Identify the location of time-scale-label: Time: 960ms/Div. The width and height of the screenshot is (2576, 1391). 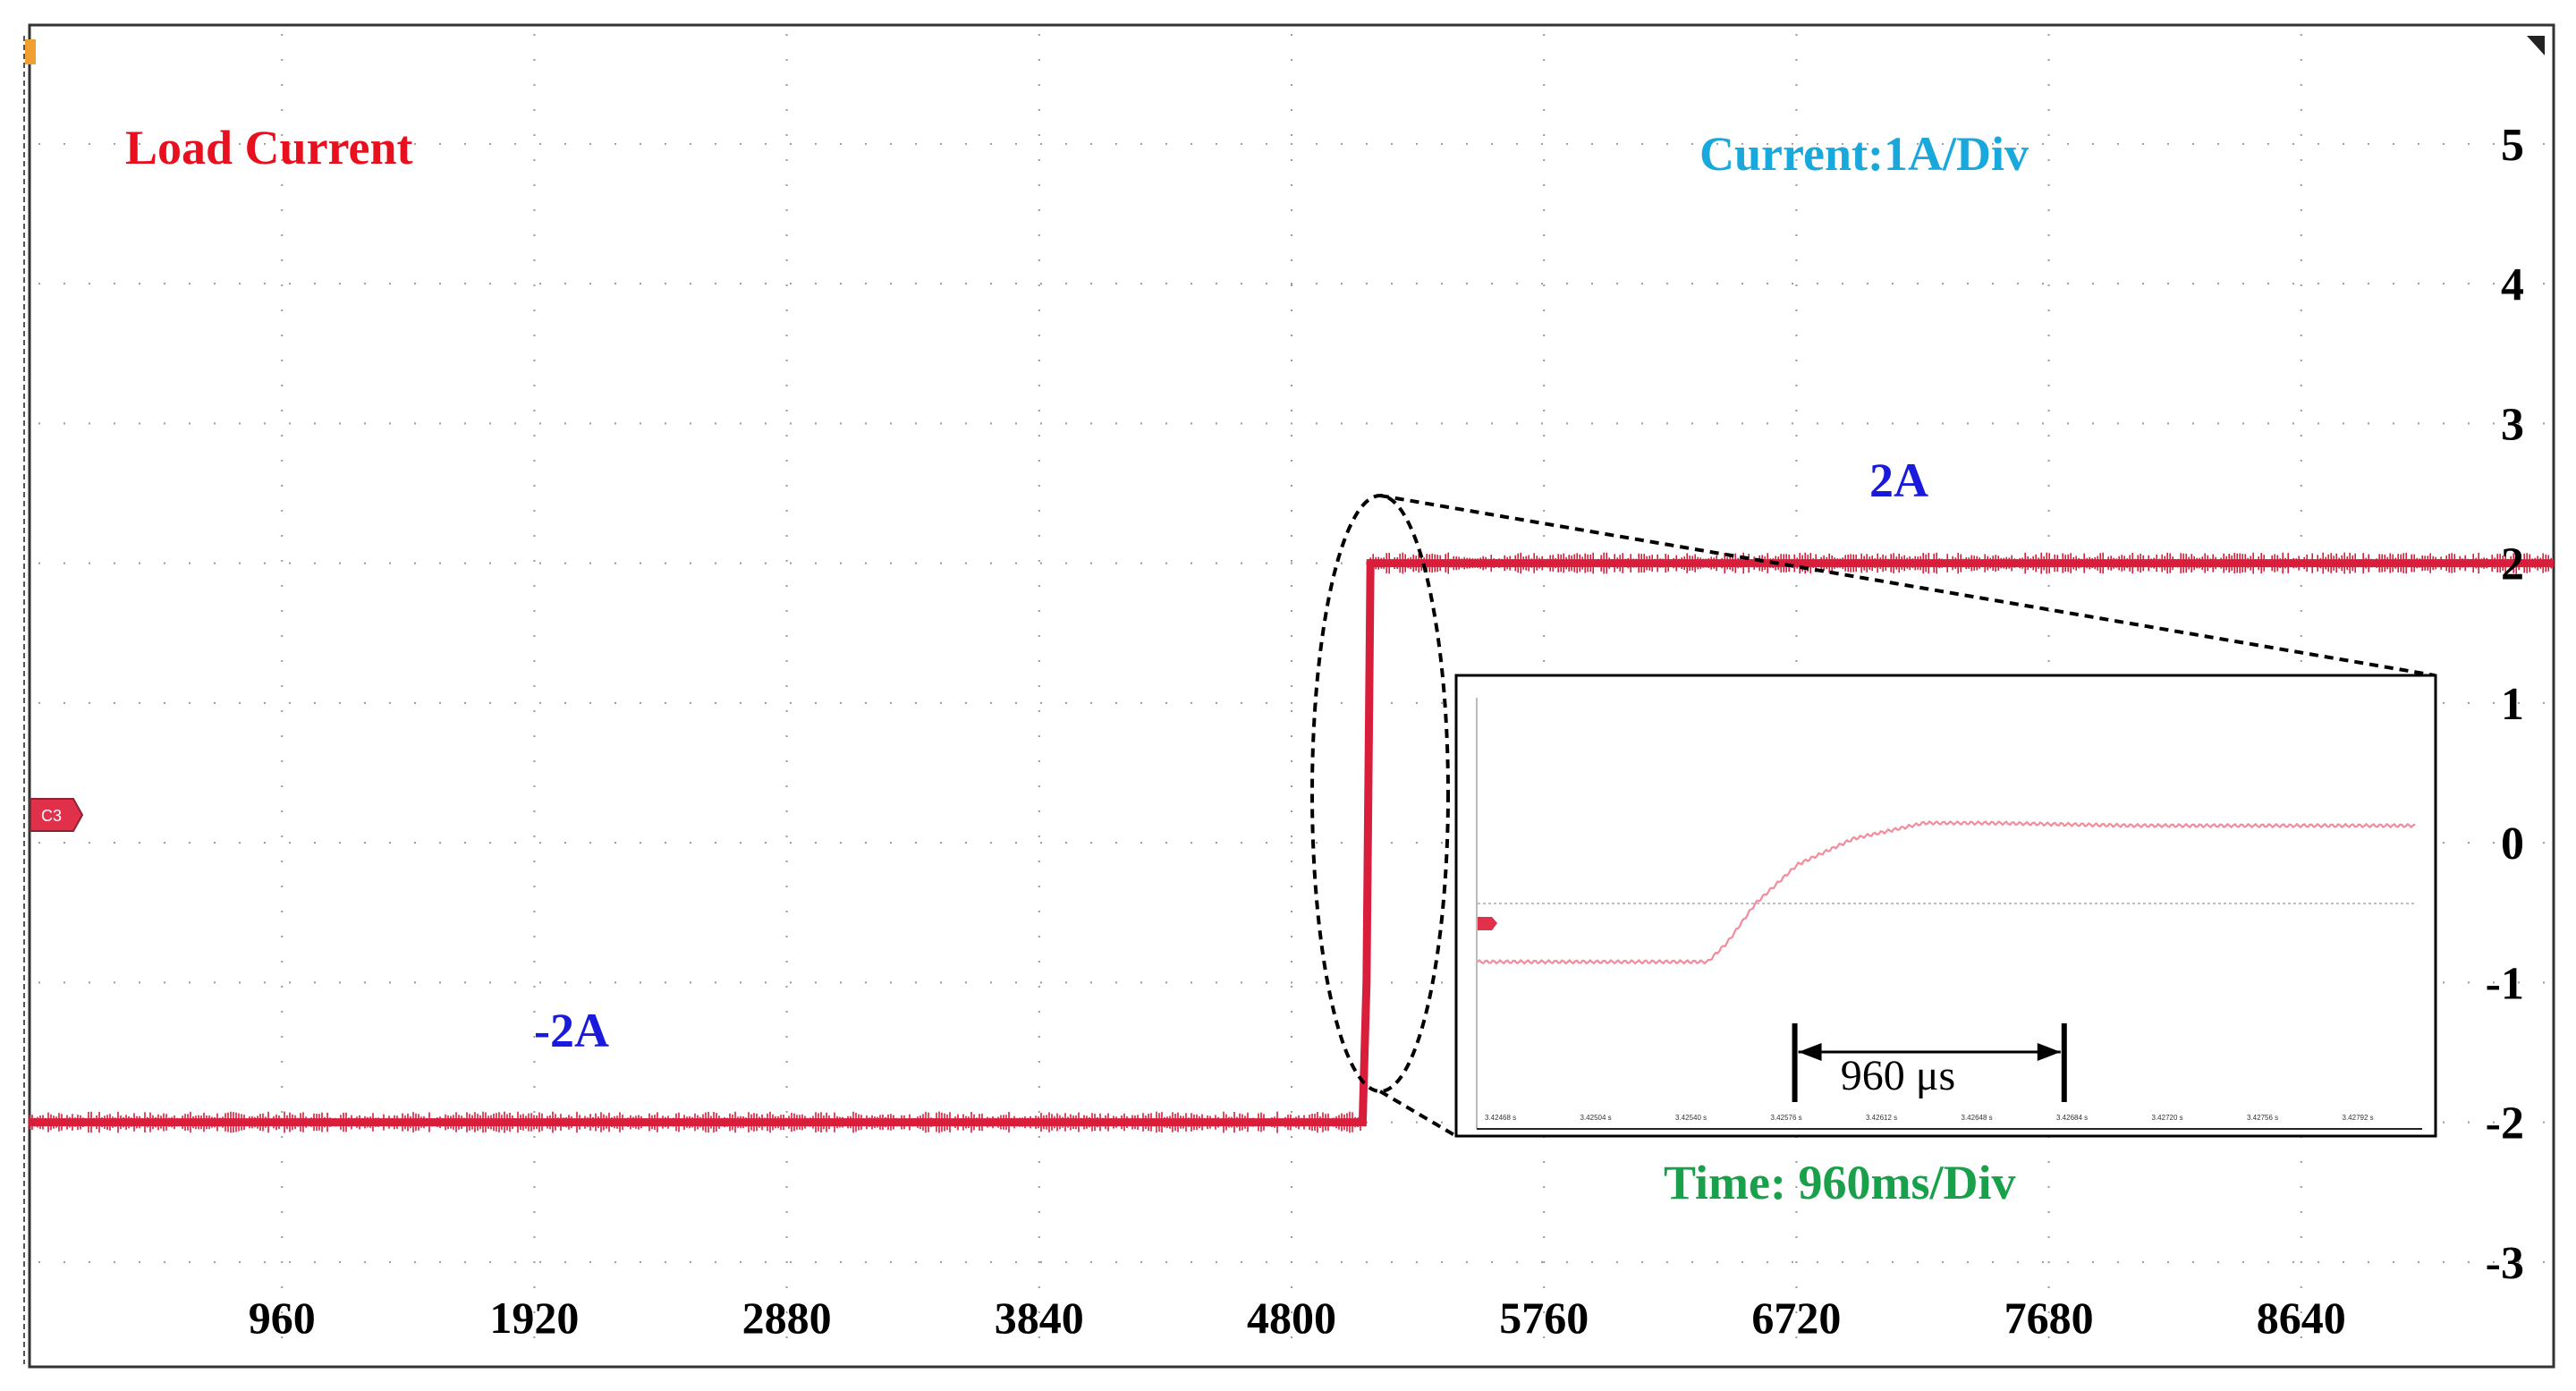
(1839, 1182).